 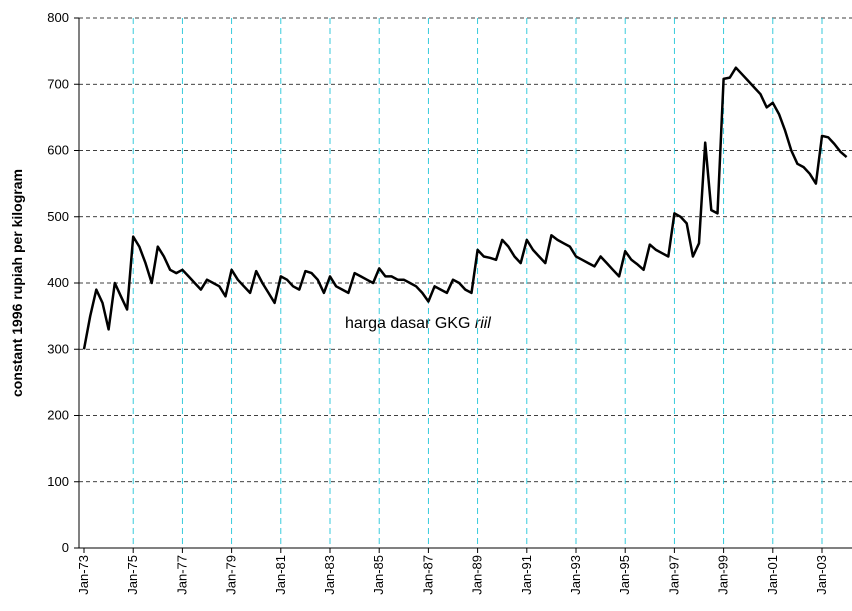 I want to click on x-tick-label: Jan-73, so click(x=83, y=575).